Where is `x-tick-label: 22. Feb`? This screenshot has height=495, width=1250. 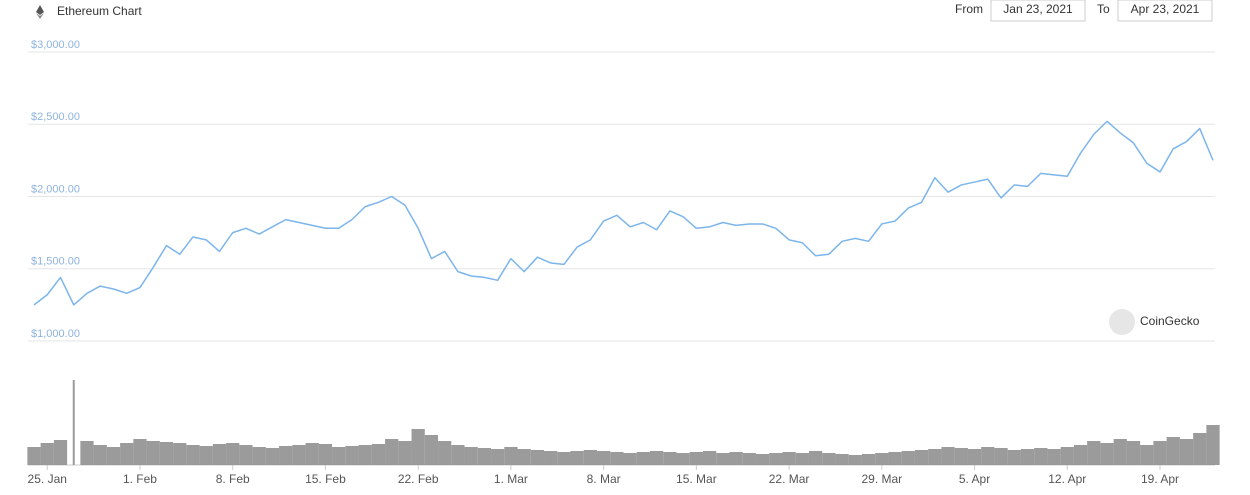 x-tick-label: 22. Feb is located at coordinates (418, 479).